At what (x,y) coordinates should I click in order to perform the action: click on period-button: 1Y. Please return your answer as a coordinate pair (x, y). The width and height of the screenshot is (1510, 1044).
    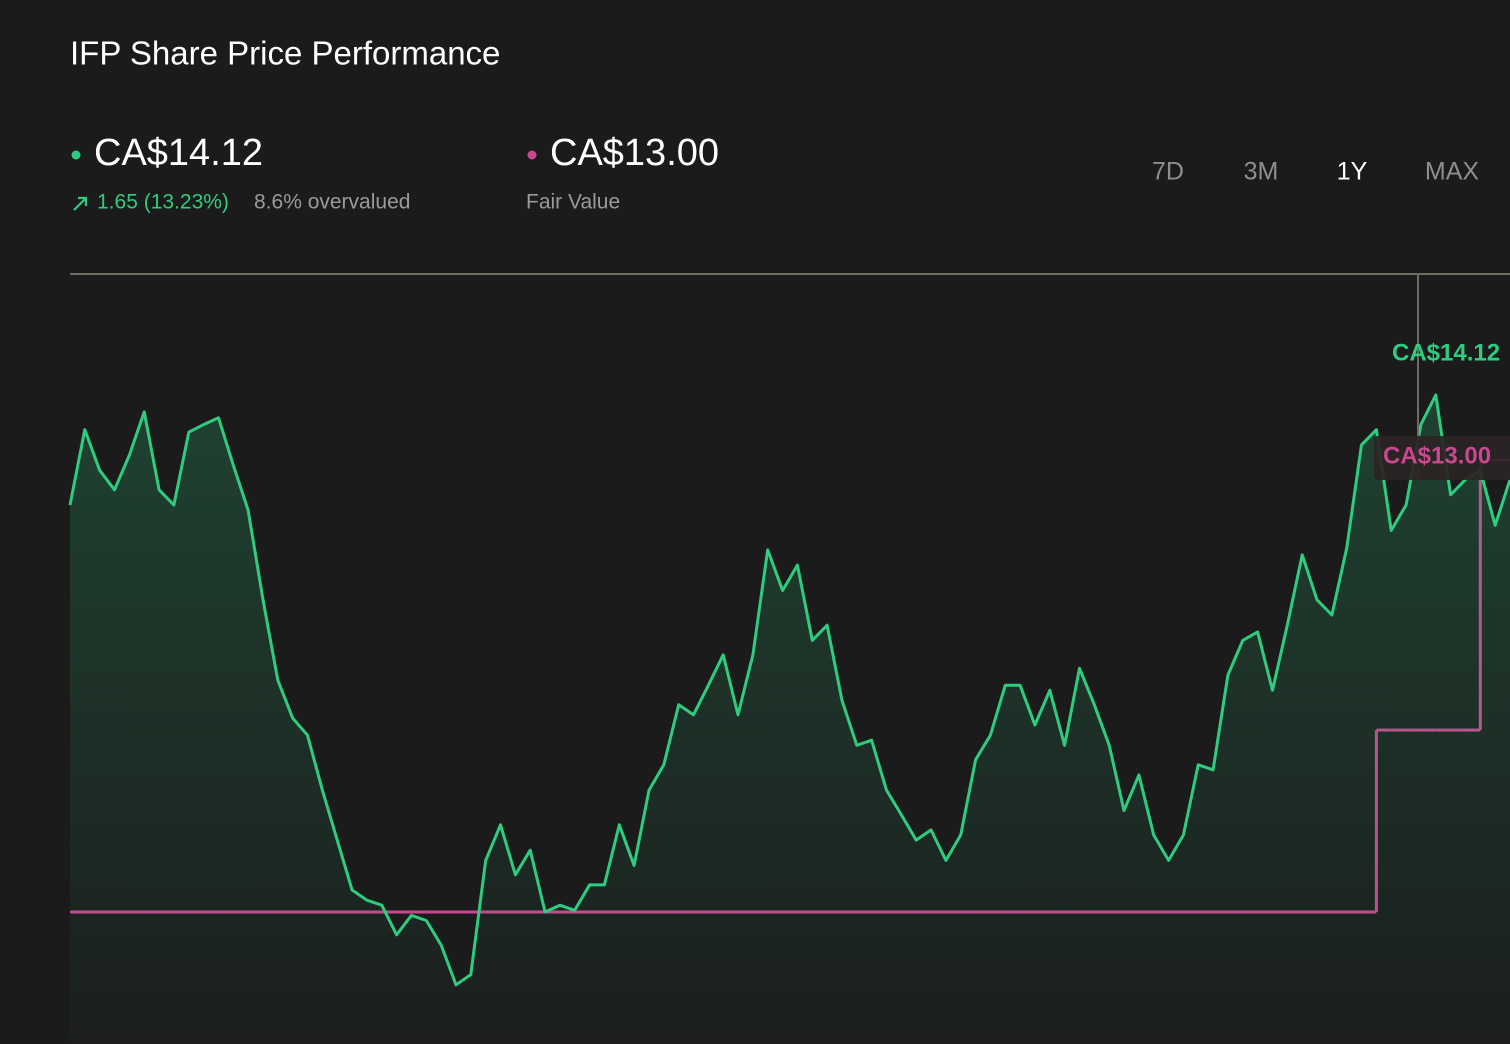
    Looking at the image, I should click on (1352, 172).